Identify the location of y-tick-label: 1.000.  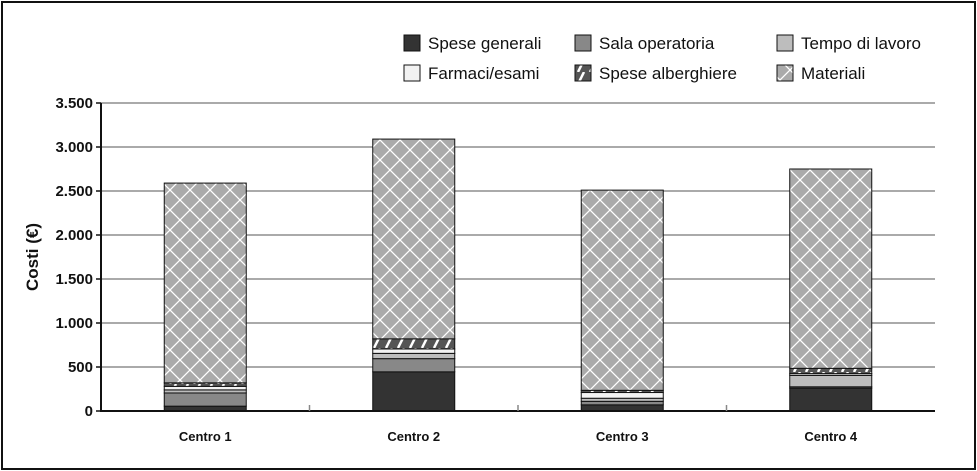
(74, 323).